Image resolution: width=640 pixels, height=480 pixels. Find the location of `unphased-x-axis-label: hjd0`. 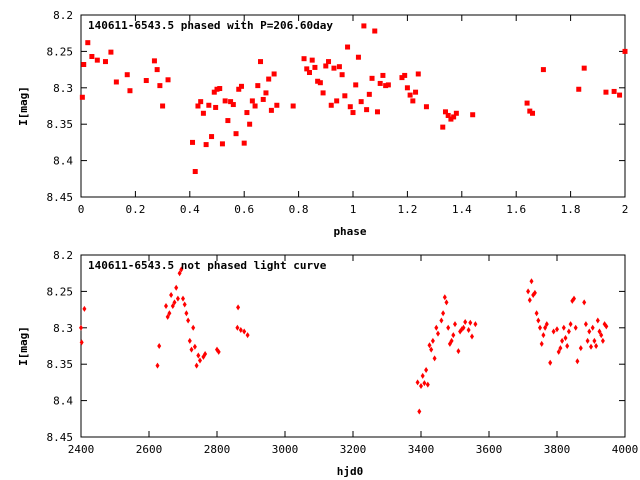

unphased-x-axis-label: hjd0 is located at coordinates (350, 471).